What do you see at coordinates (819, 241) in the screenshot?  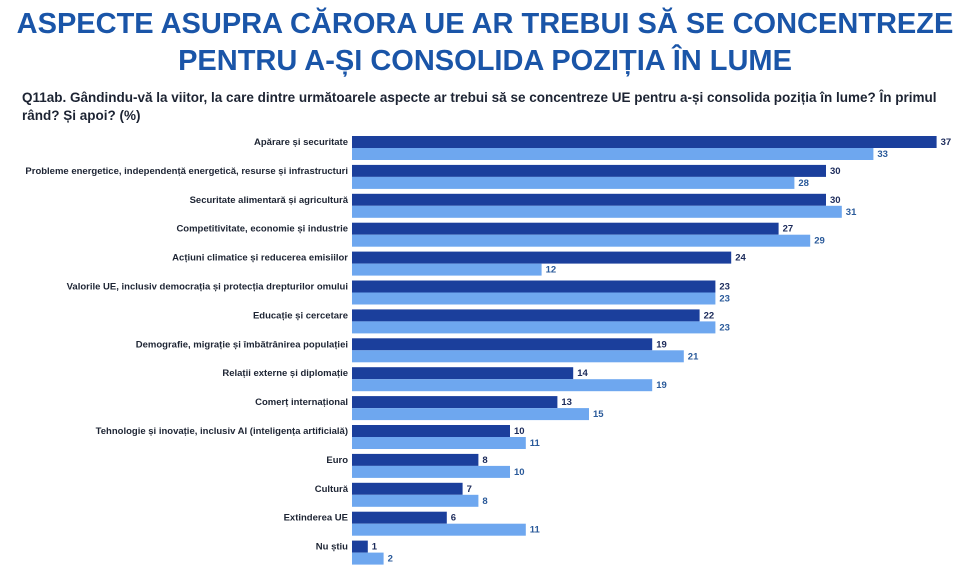 I see `value-label: 29` at bounding box center [819, 241].